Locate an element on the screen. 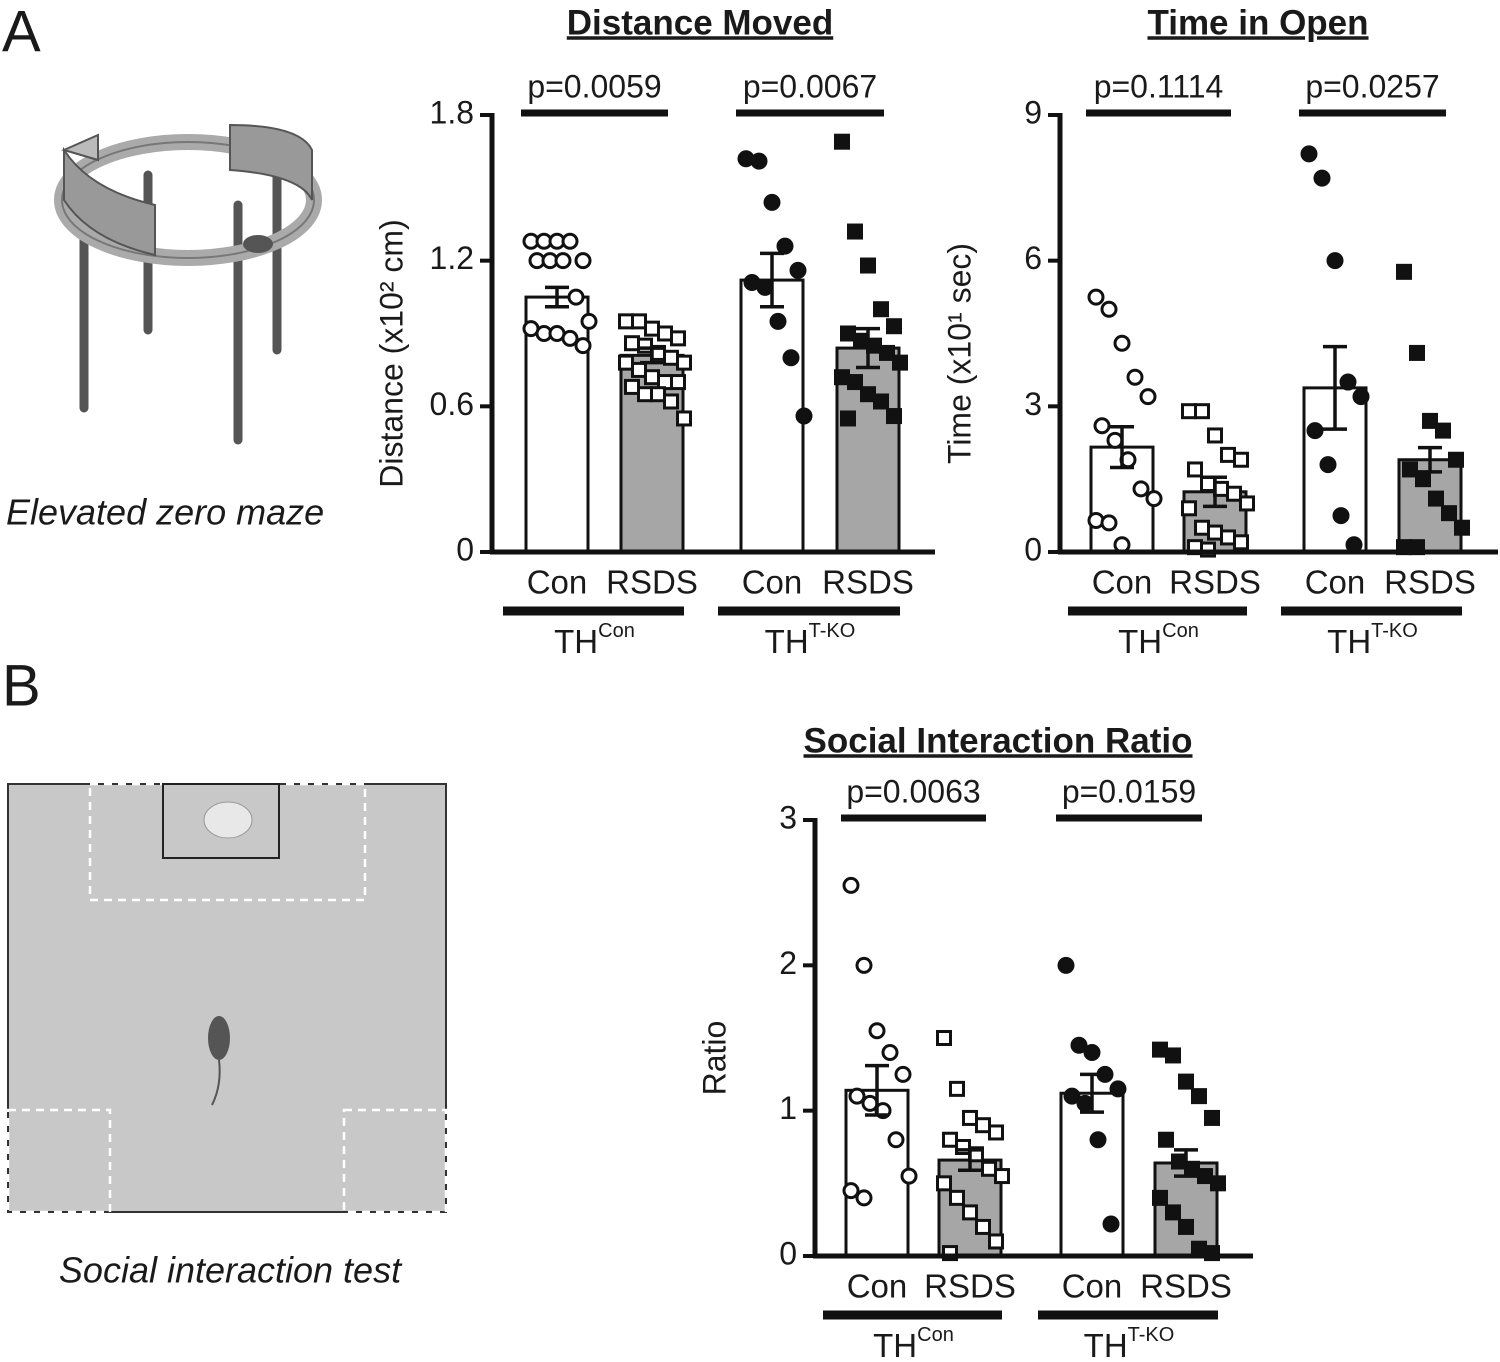  y-tick-label: 0.6 is located at coordinates (452, 404).